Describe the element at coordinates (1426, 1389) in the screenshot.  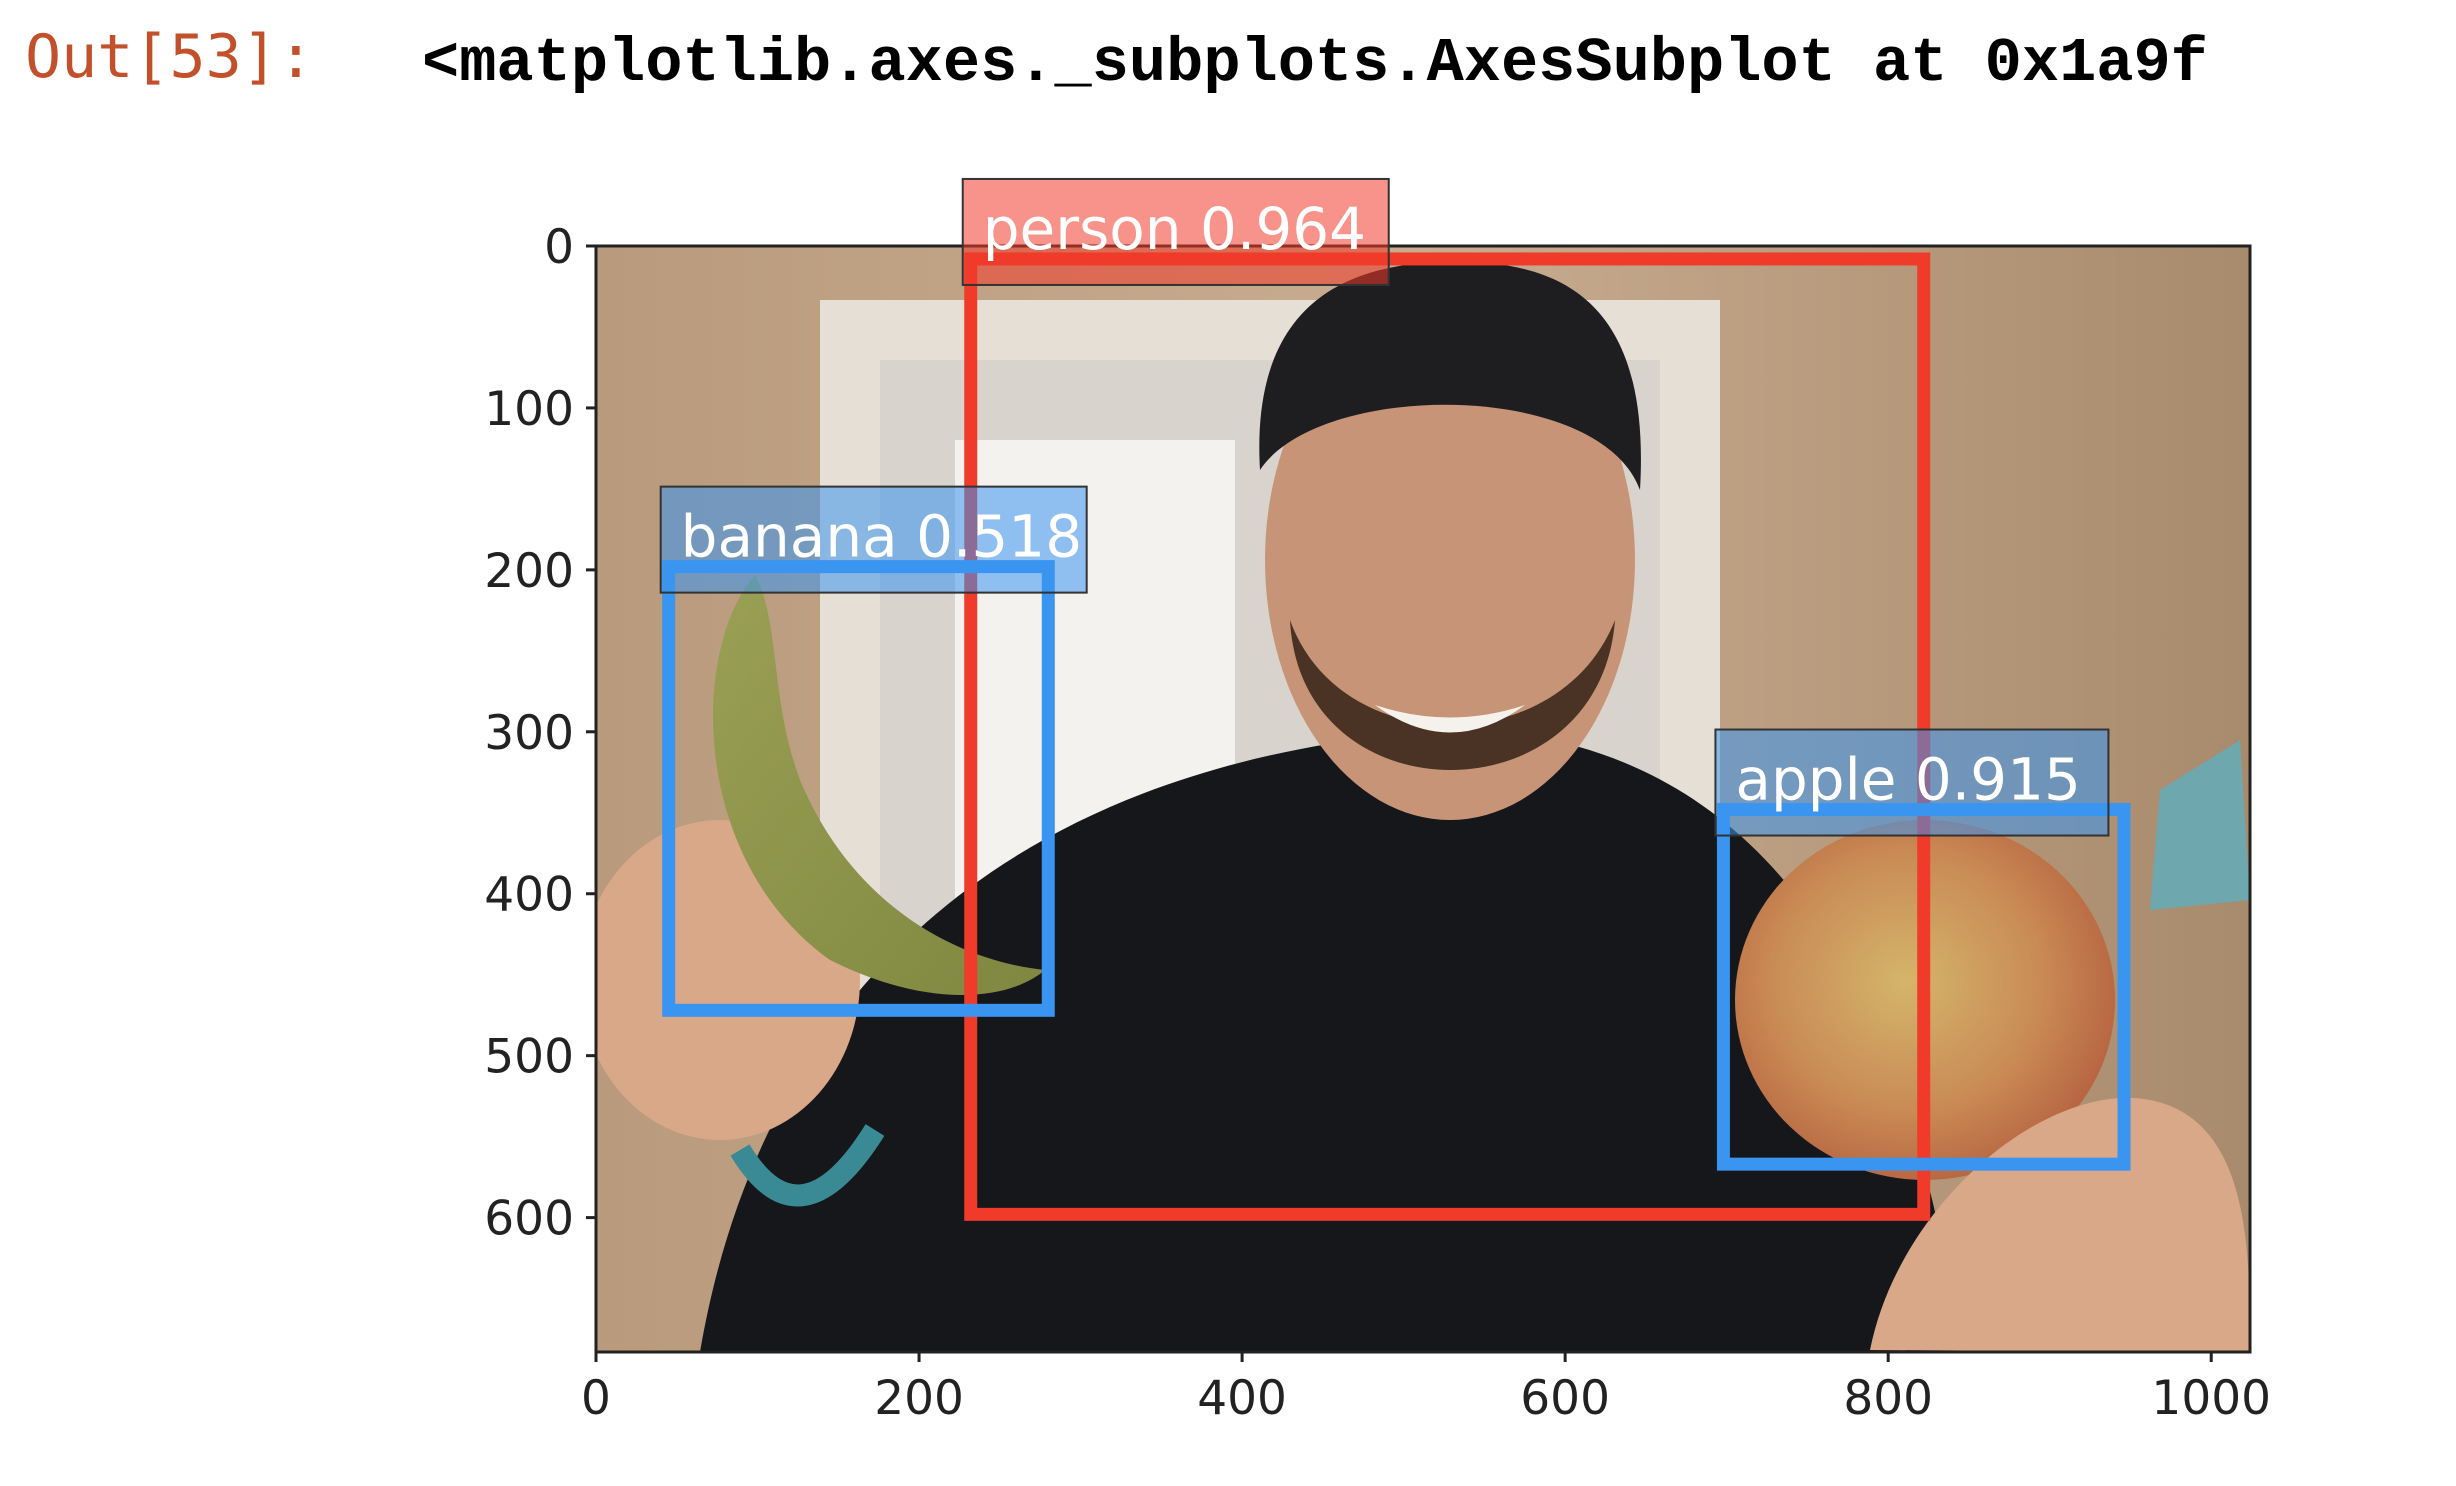
I see `x-axis: 0 200 400 600 800 1000` at that location.